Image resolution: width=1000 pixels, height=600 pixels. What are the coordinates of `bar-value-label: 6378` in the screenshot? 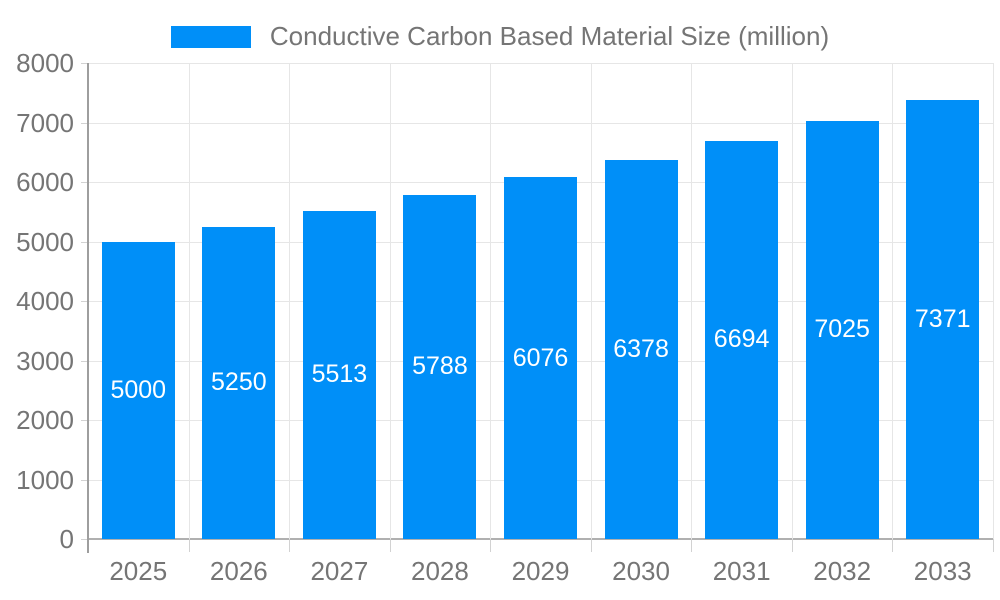 It's located at (641, 348).